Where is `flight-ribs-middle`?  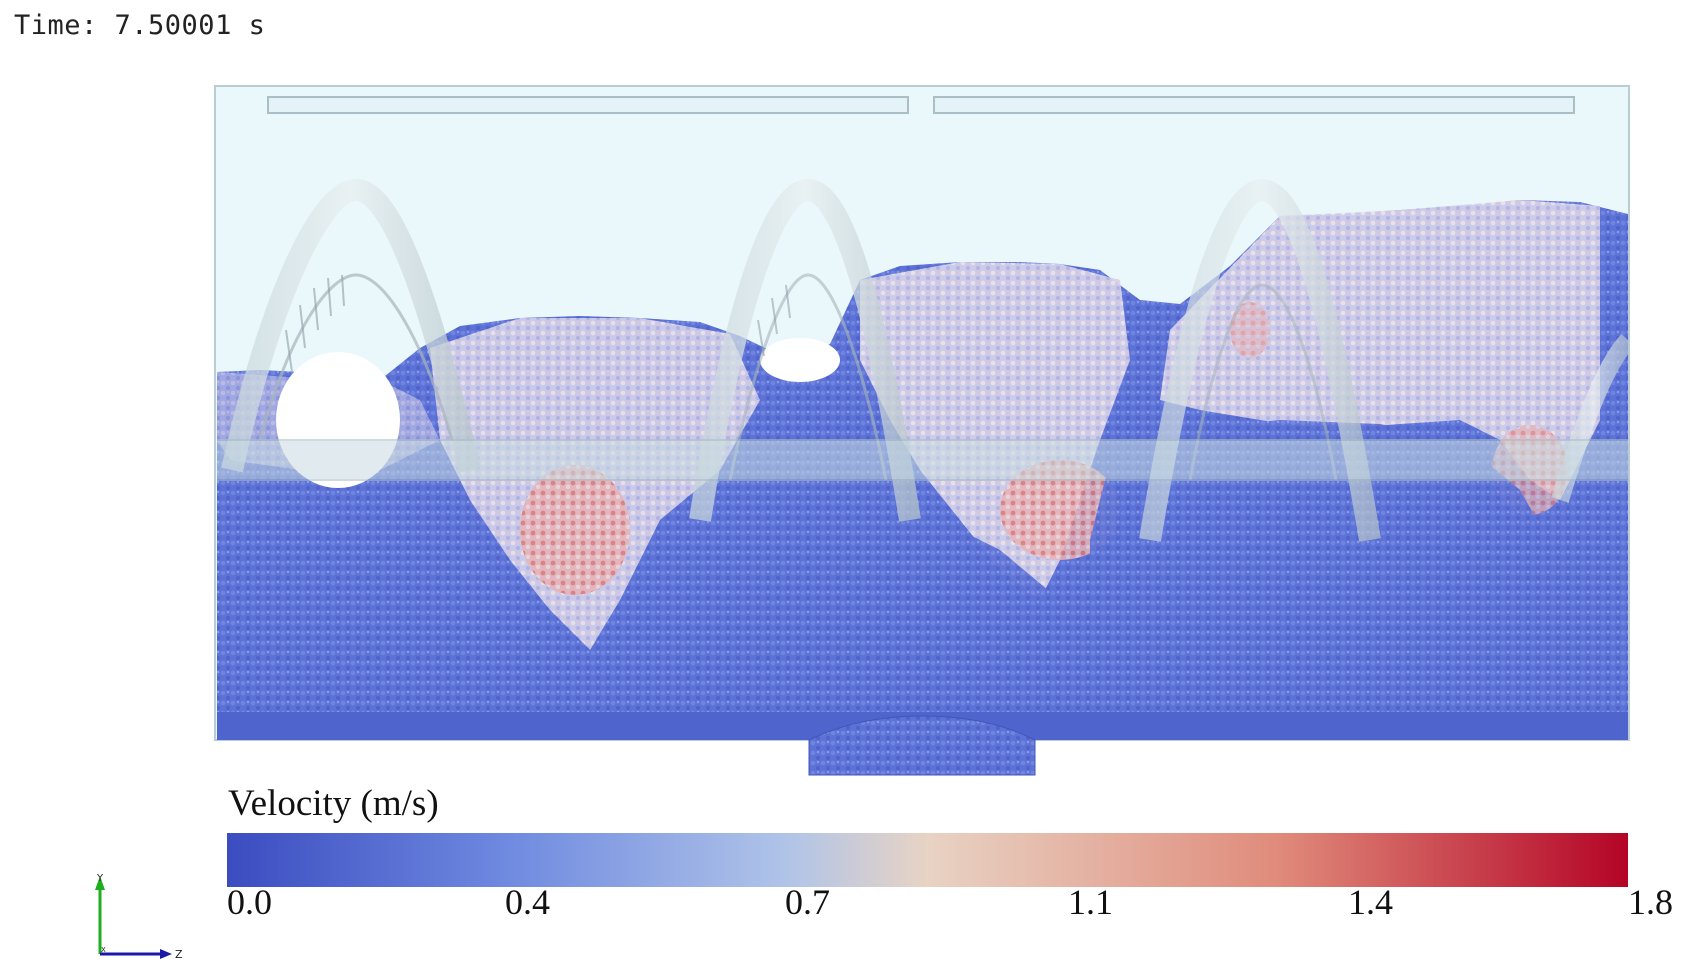 flight-ribs-middle is located at coordinates (774, 320).